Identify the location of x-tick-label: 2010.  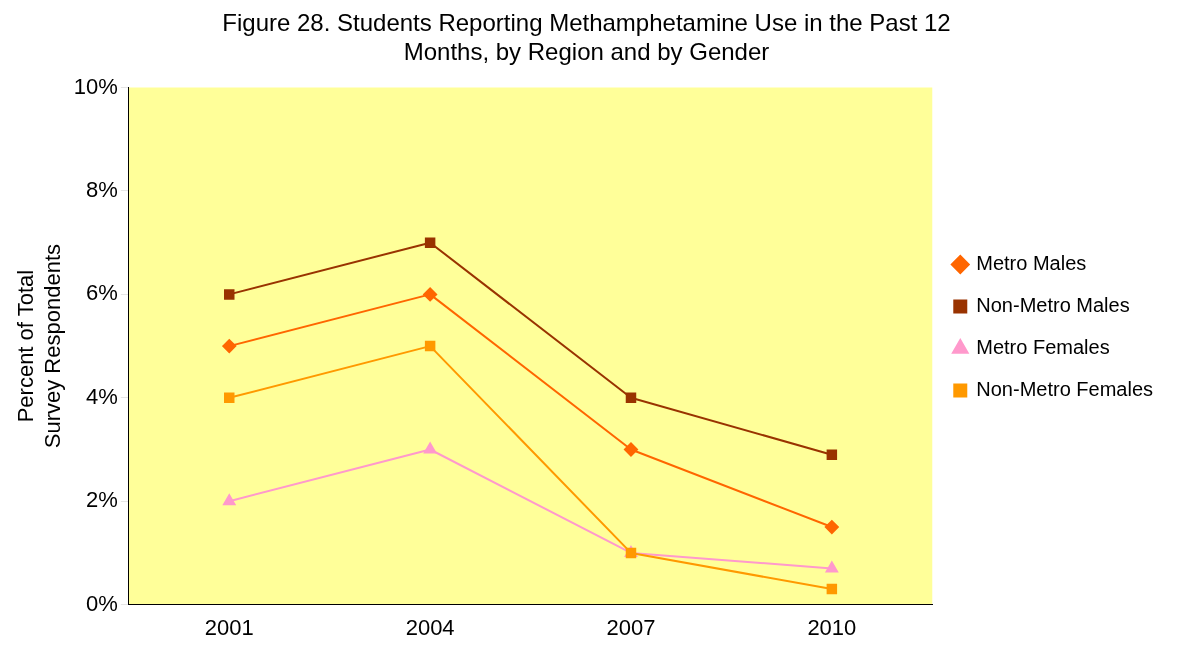
(832, 627).